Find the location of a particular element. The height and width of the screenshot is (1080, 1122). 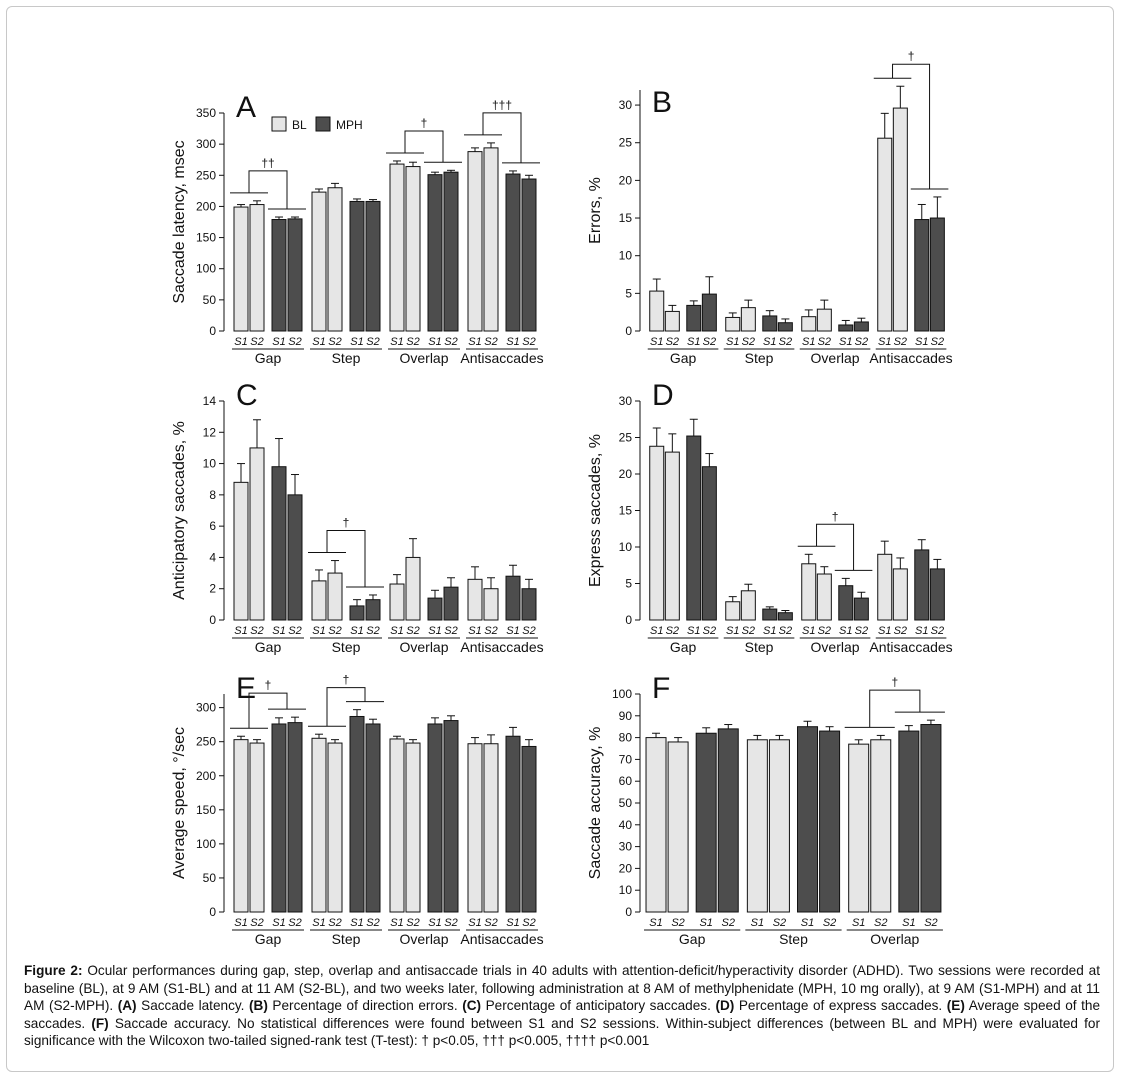

y-tick-label: 60 is located at coordinates (626, 781).